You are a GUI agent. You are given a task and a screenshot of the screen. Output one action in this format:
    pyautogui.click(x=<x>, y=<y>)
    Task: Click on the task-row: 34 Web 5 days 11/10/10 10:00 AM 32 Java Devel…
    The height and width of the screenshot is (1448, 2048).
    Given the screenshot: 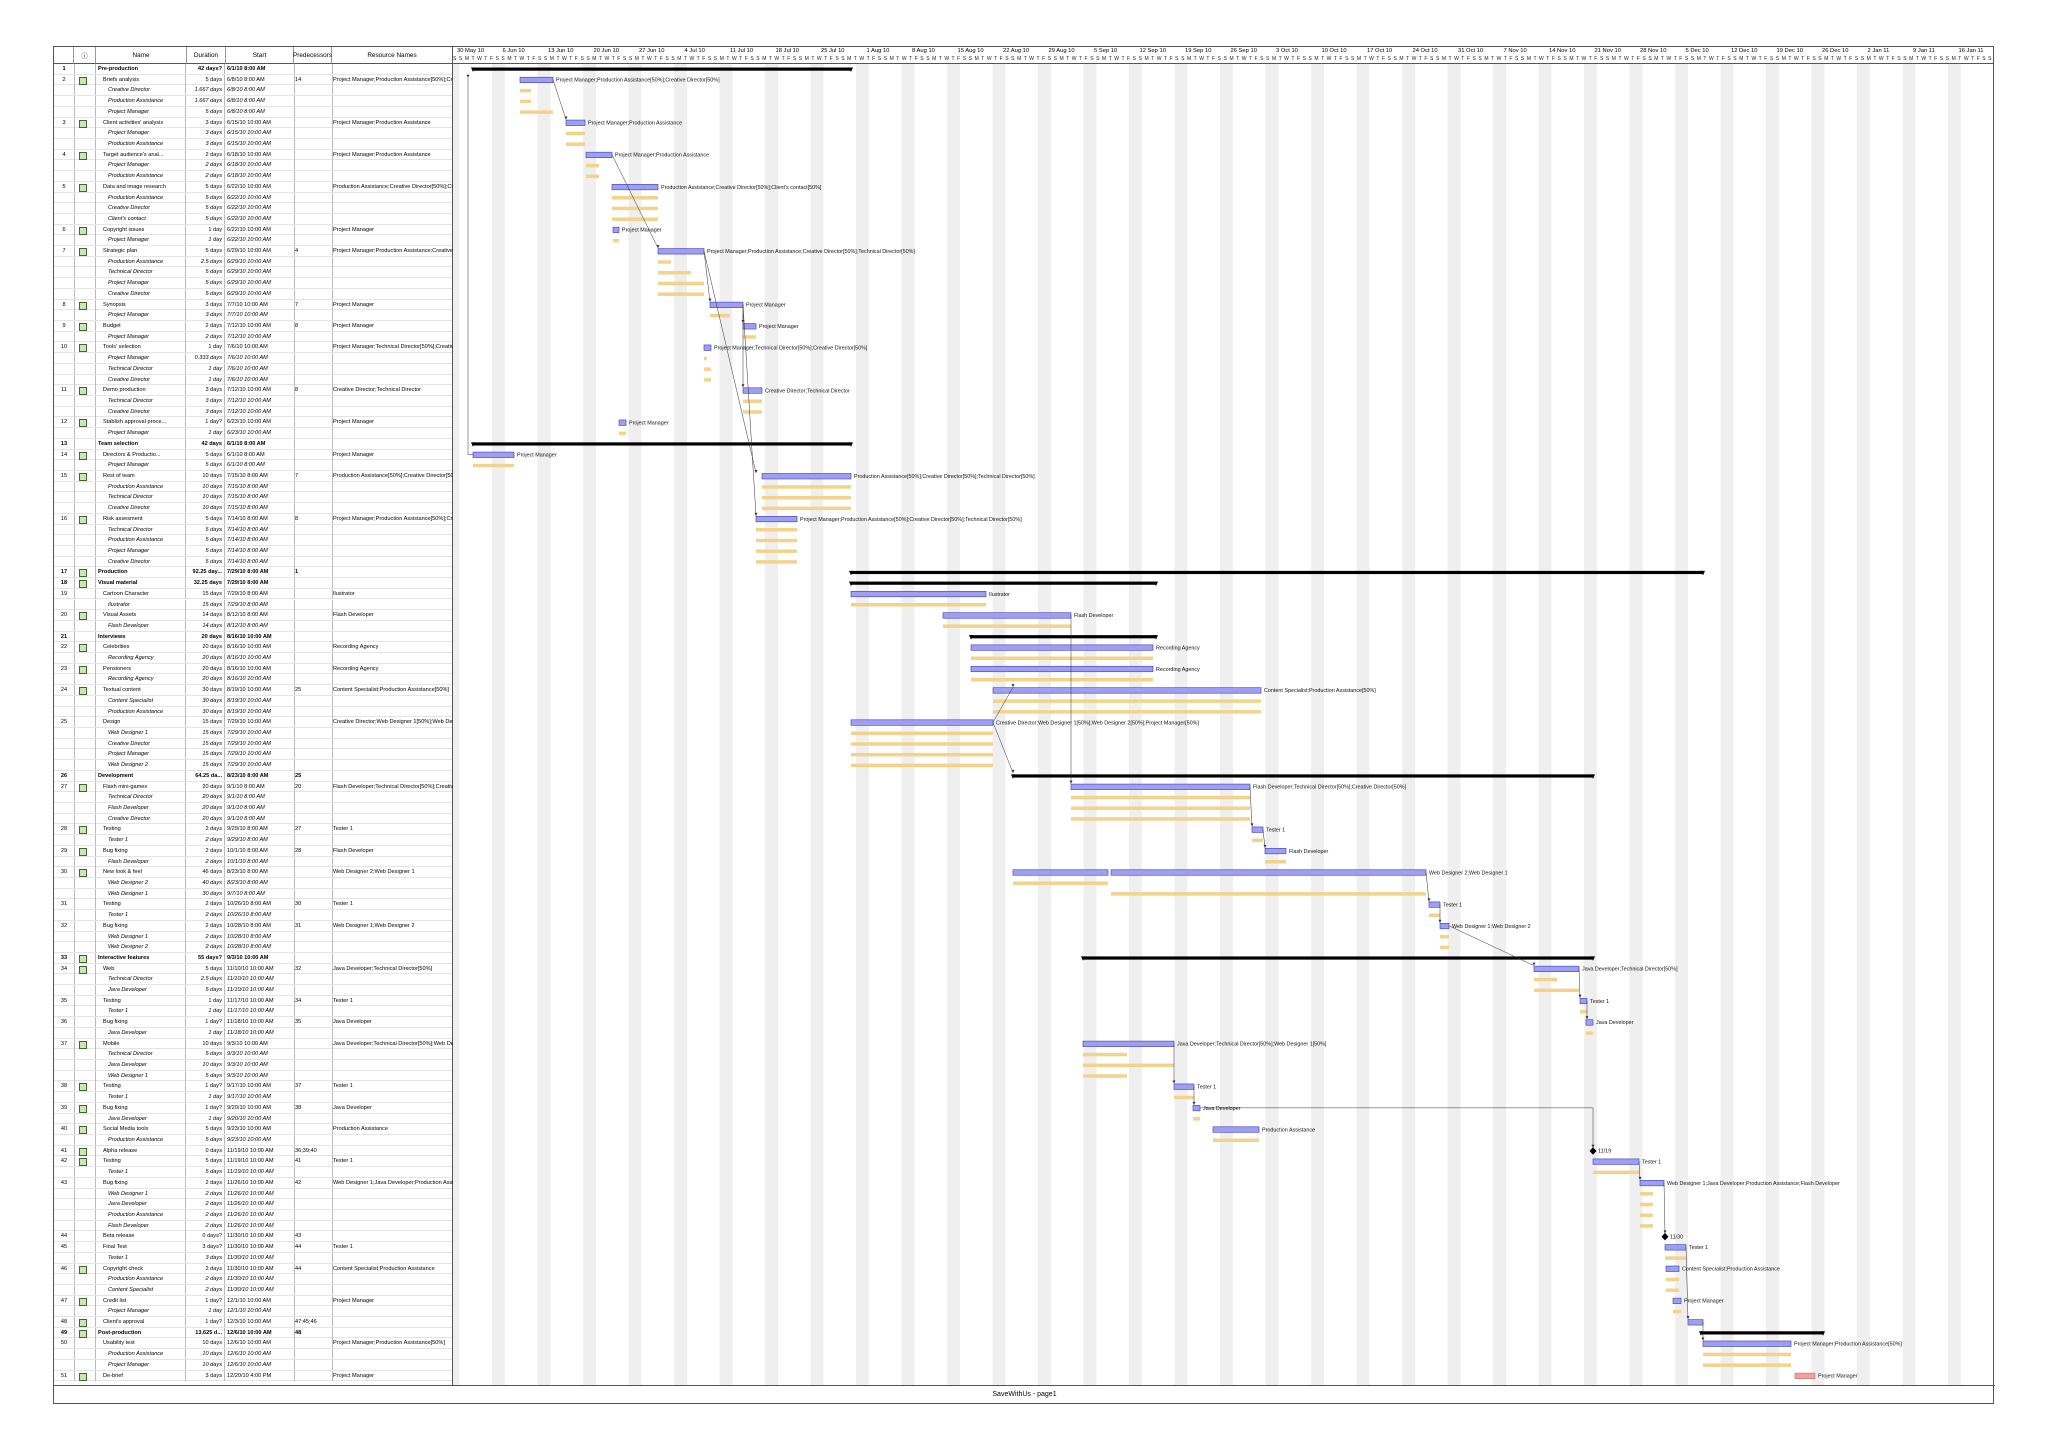 What is the action you would take?
    pyautogui.click(x=253, y=969)
    